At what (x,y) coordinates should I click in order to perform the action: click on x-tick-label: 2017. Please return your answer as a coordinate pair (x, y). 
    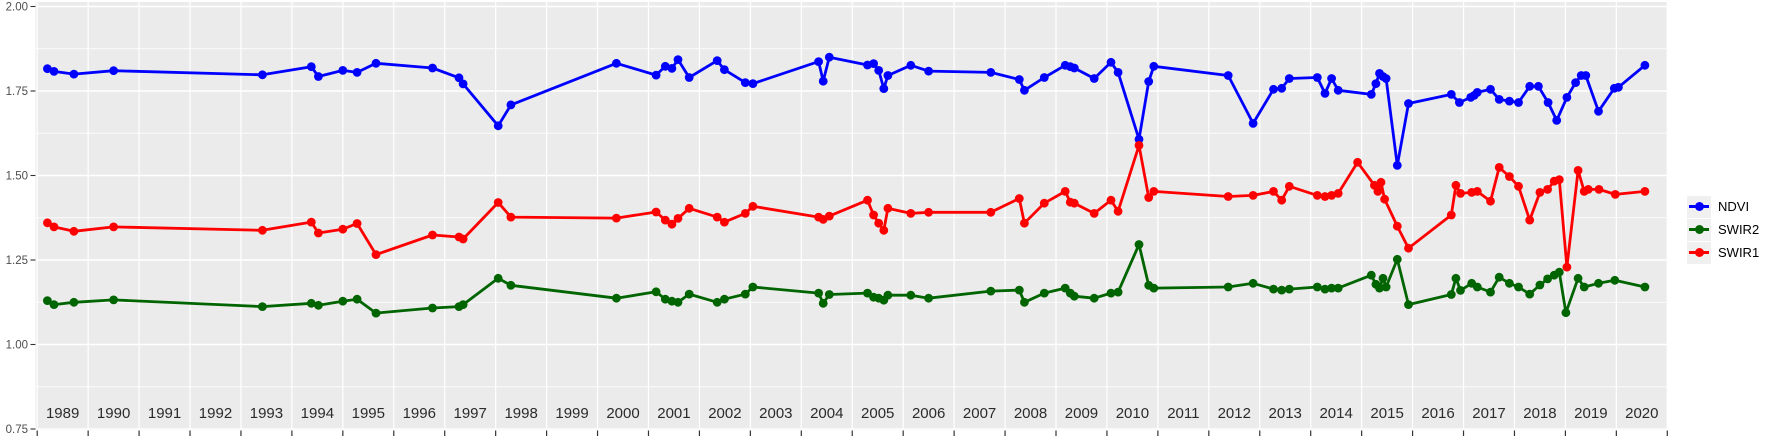
    Looking at the image, I should click on (1488, 413).